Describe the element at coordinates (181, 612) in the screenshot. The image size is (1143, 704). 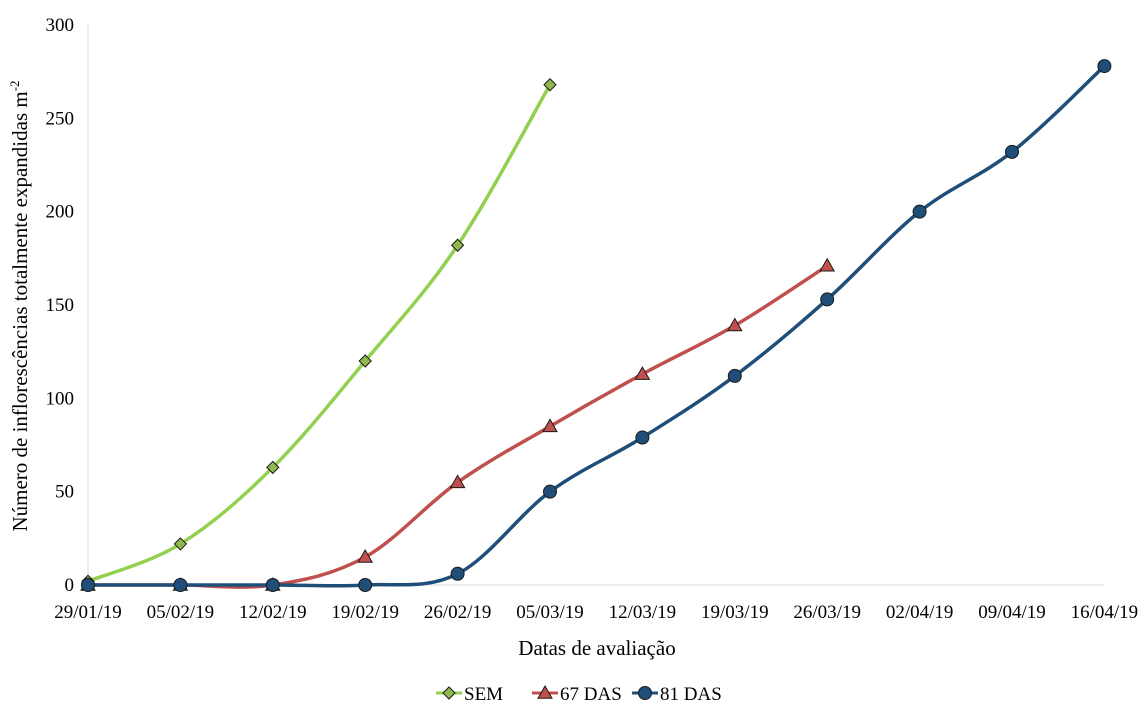
I see `x-tick-label: 05/02/19` at that location.